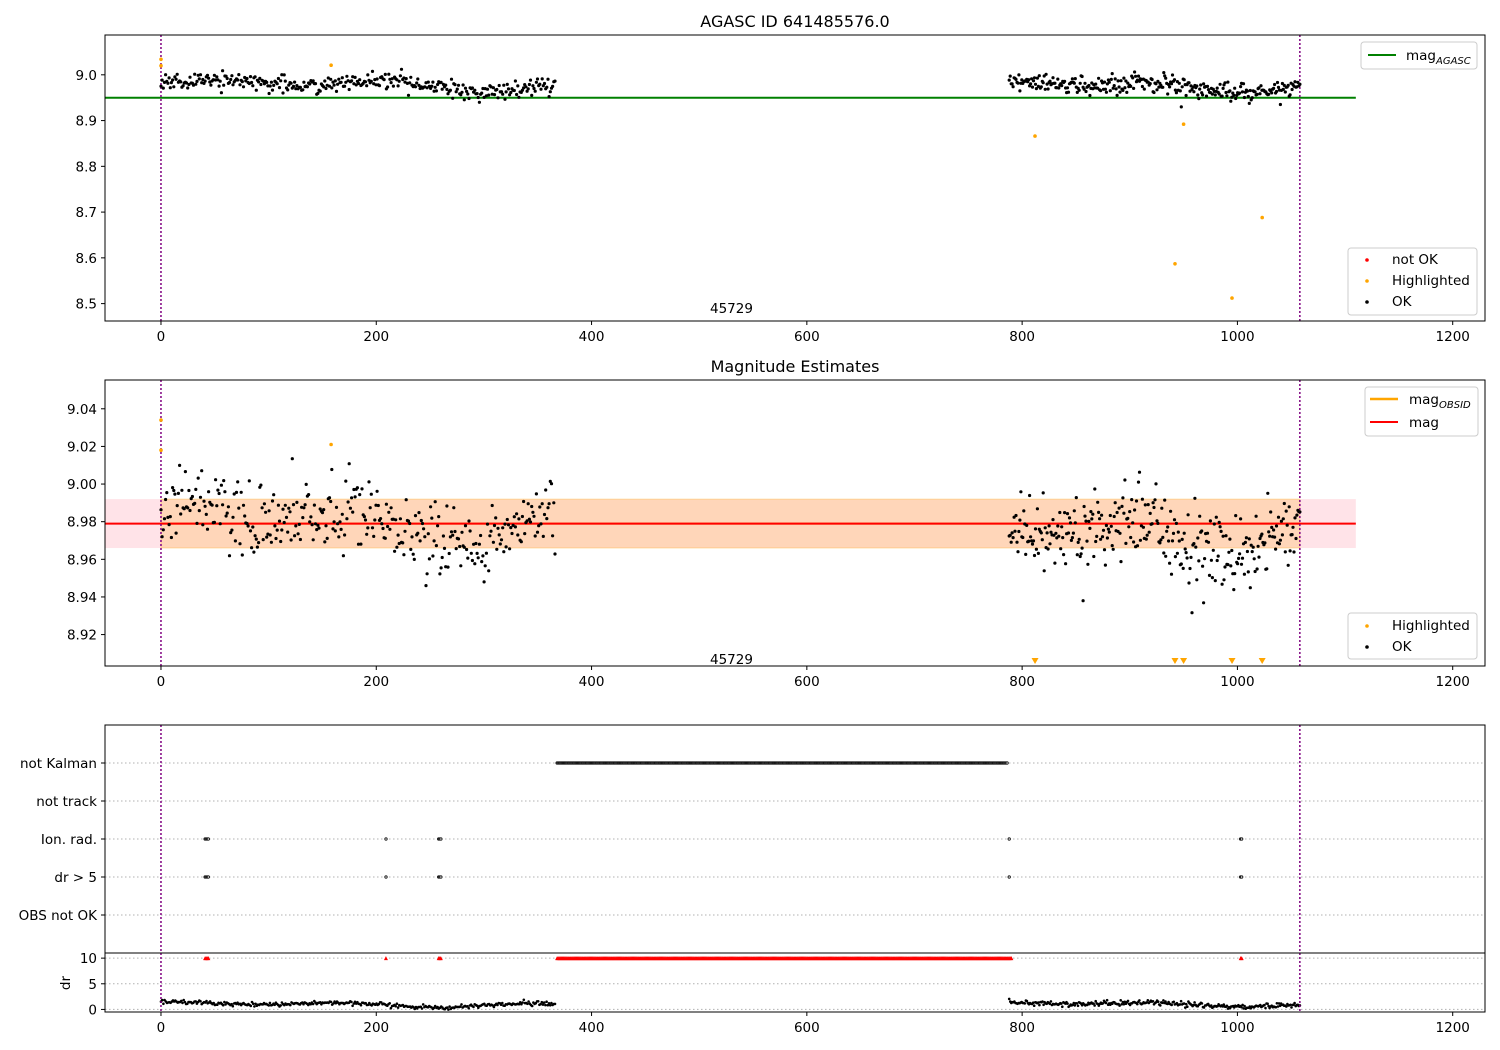 Image resolution: width=1500 pixels, height=1050 pixels. Describe the element at coordinates (82, 636) in the screenshot. I see `magnitude-ytick-label: 8.92` at that location.